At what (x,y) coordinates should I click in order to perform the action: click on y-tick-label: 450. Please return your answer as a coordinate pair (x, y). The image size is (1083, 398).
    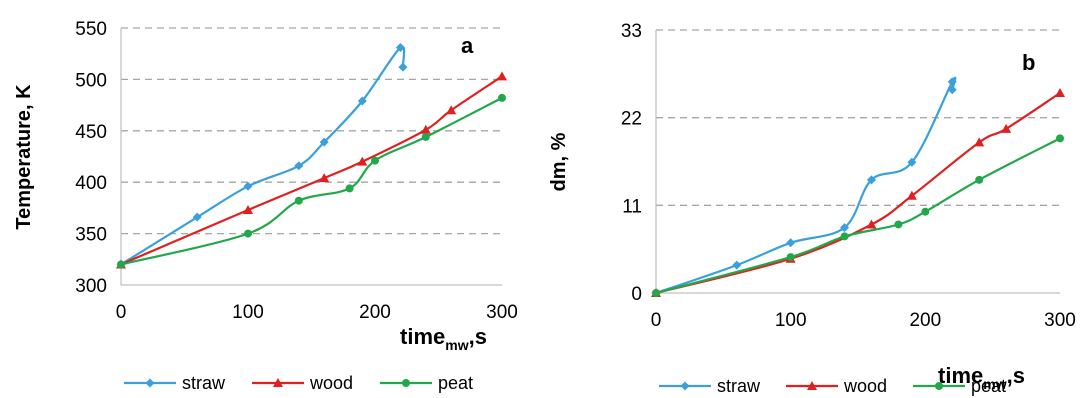
    Looking at the image, I should click on (91, 132).